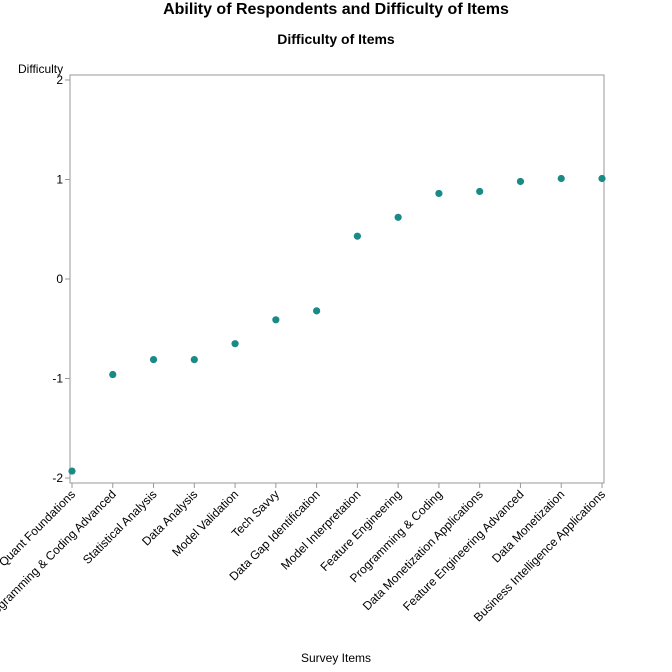  I want to click on y-tick-label: 2, so click(59, 80).